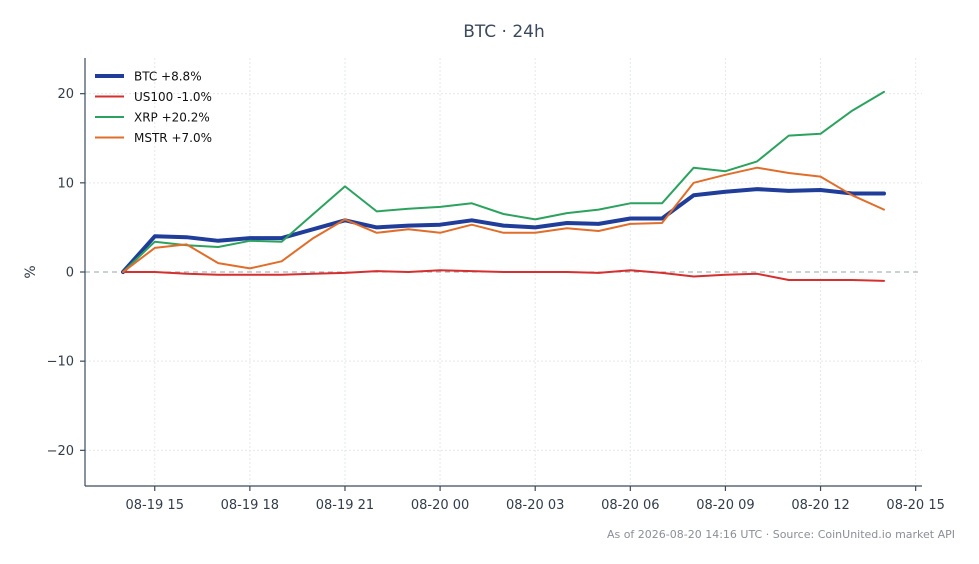 The height and width of the screenshot is (564, 979). What do you see at coordinates (60, 362) in the screenshot?
I see `y-tick-label: −10` at bounding box center [60, 362].